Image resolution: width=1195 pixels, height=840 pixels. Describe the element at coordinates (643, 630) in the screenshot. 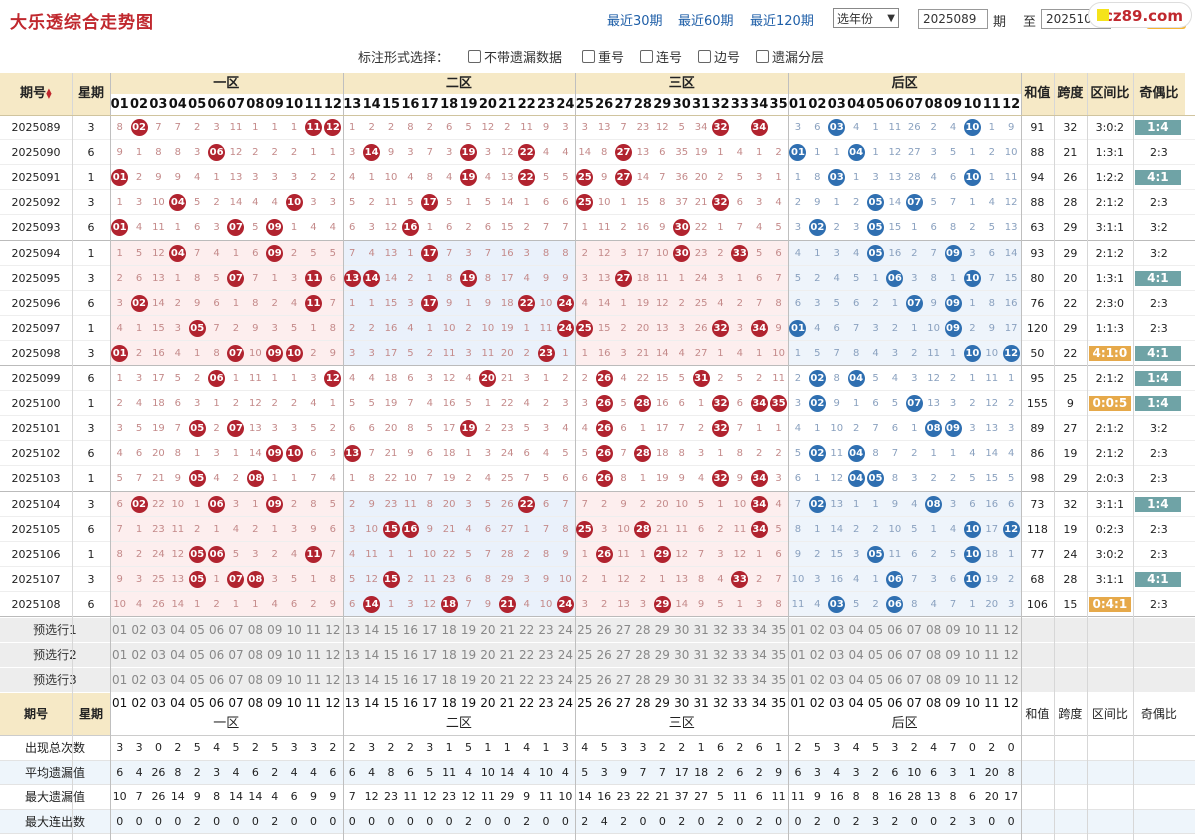

I see `preselect-front-number: 28` at that location.